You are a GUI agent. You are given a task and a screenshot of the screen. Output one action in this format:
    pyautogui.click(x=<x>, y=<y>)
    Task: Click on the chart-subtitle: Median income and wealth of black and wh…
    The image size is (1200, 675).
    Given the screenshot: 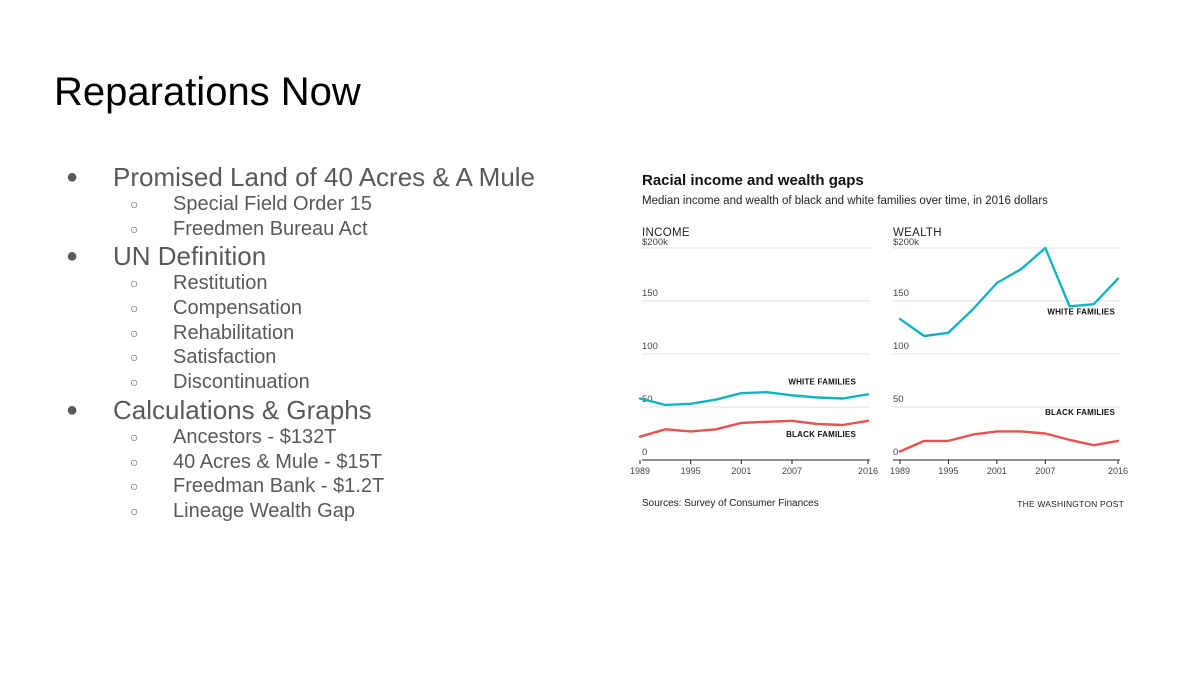 What is the action you would take?
    pyautogui.click(x=845, y=201)
    